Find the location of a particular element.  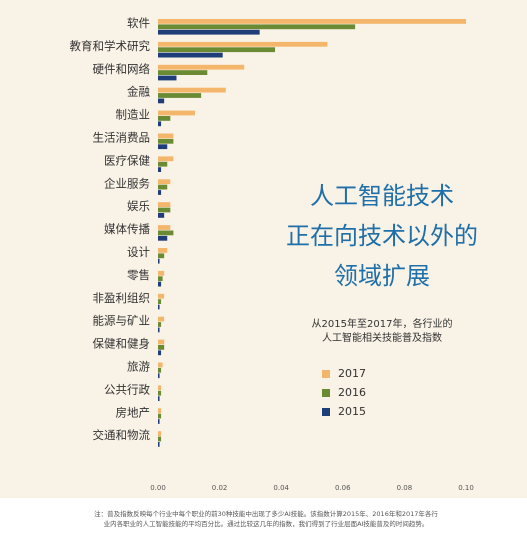

category-label: 公共行政 is located at coordinates (127, 389).